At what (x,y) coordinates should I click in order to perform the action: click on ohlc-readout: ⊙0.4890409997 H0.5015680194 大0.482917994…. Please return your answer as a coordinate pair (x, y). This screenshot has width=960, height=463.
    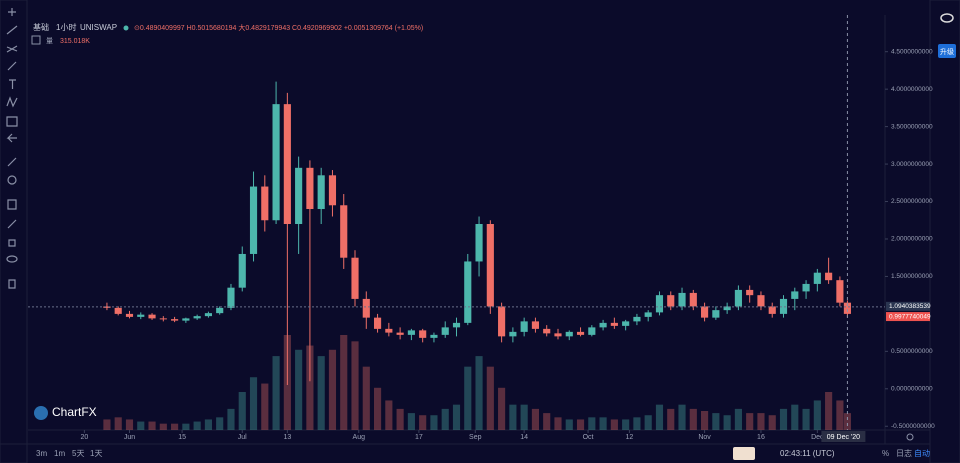
    Looking at the image, I should click on (278, 27).